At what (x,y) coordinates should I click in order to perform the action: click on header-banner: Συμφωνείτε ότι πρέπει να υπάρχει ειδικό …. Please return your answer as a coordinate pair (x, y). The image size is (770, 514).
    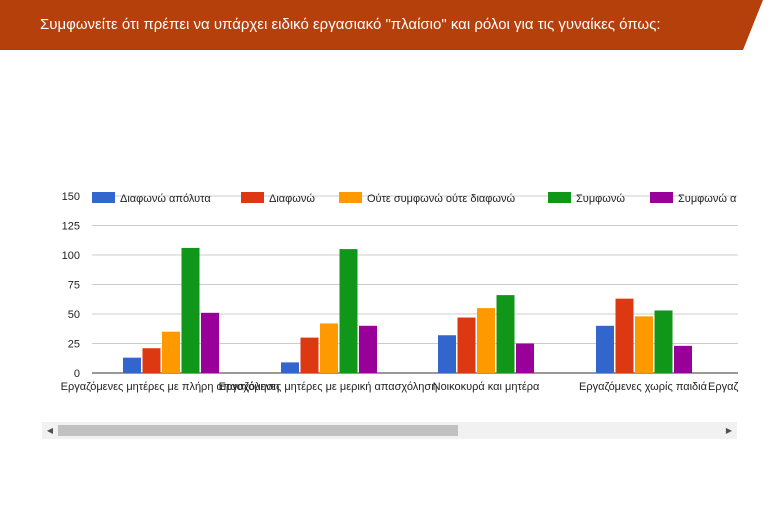
    Looking at the image, I should click on (385, 25).